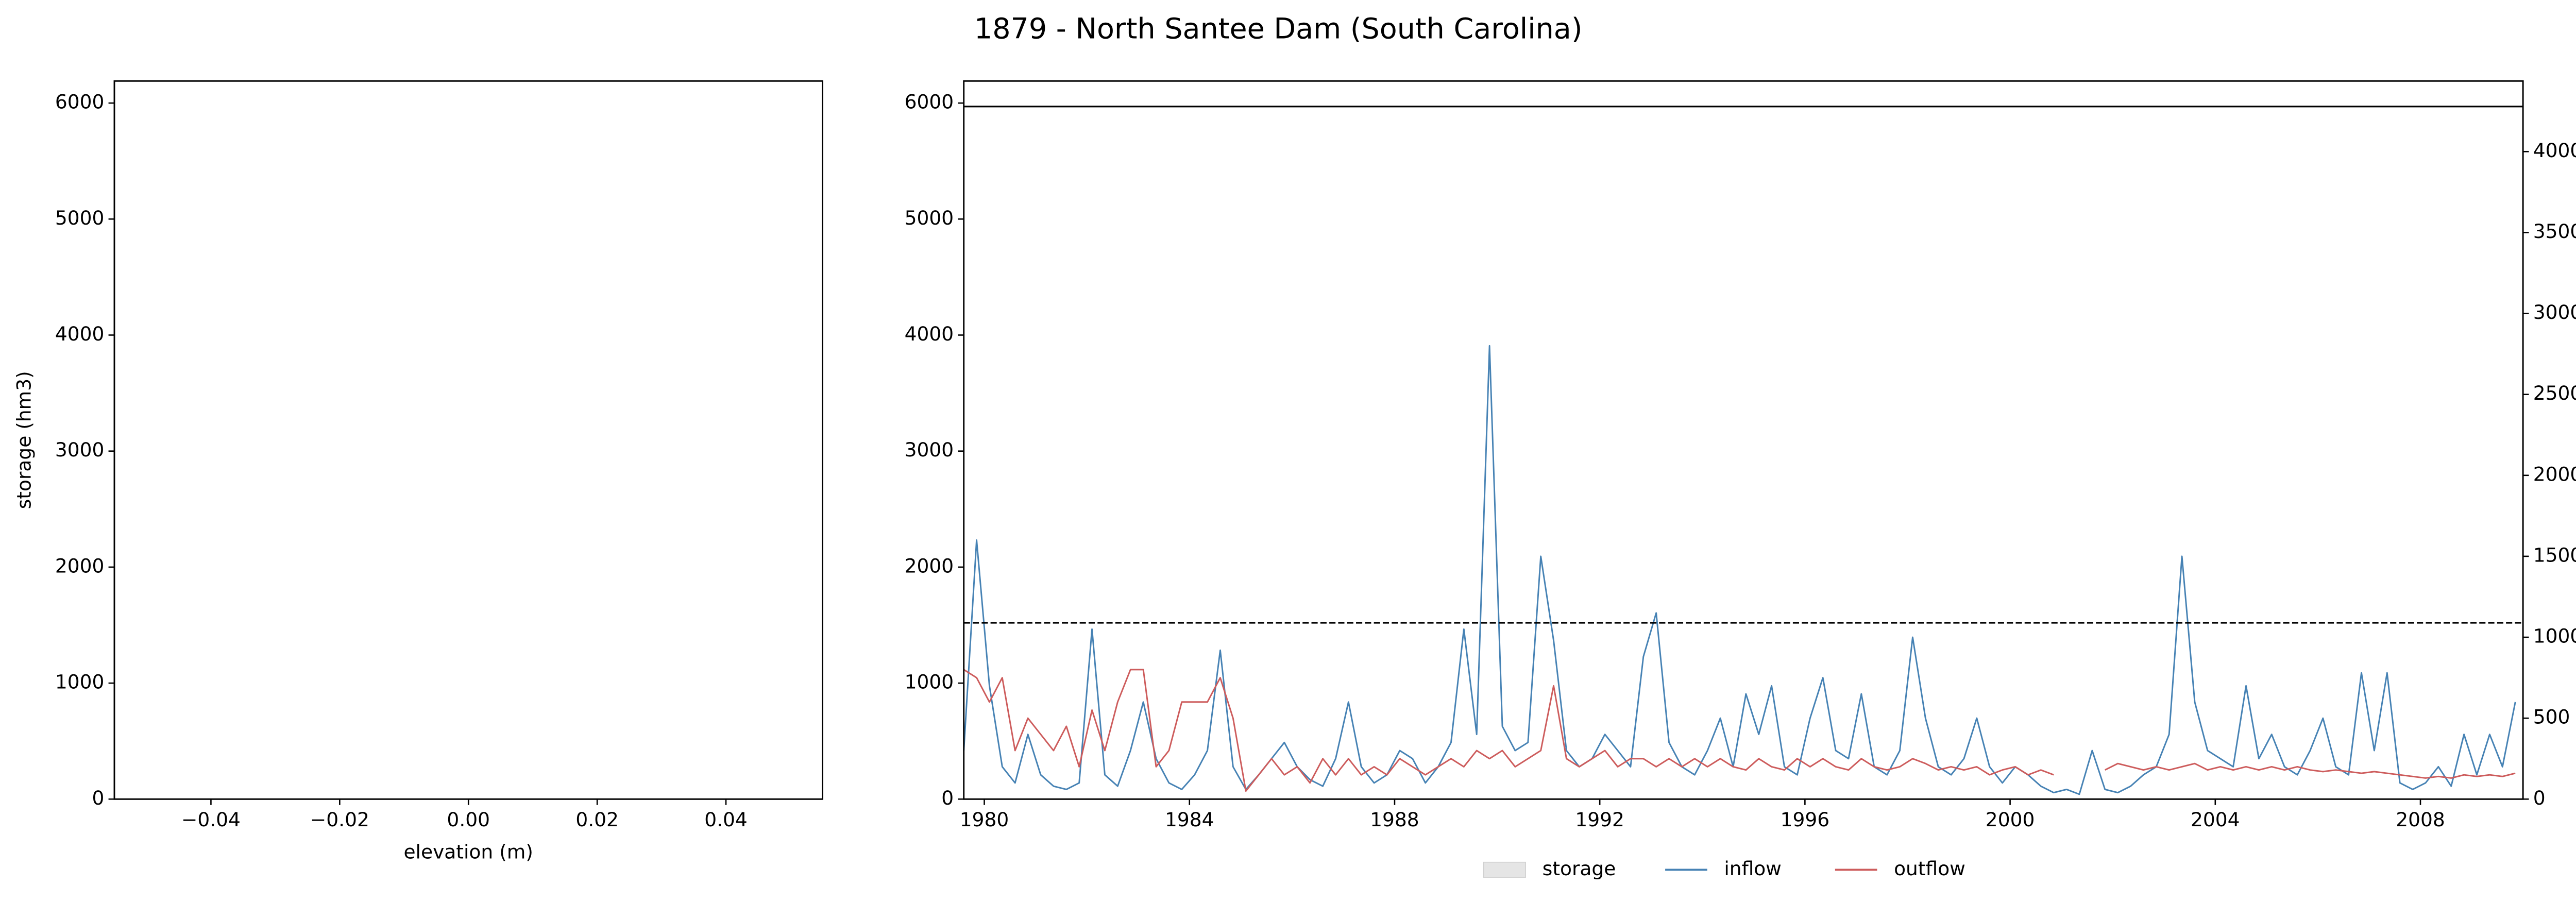 The height and width of the screenshot is (902, 2576). Describe the element at coordinates (1599, 819) in the screenshot. I see `x-tick-label: 1992` at that location.